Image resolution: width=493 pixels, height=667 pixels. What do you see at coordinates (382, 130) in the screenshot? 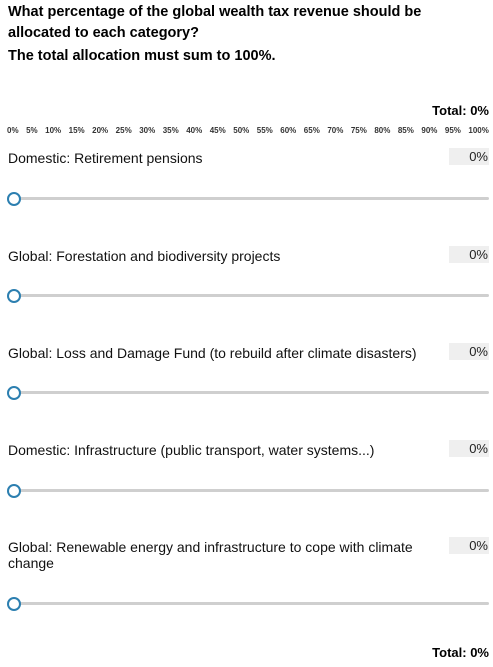
I see `scale-label: 80%` at bounding box center [382, 130].